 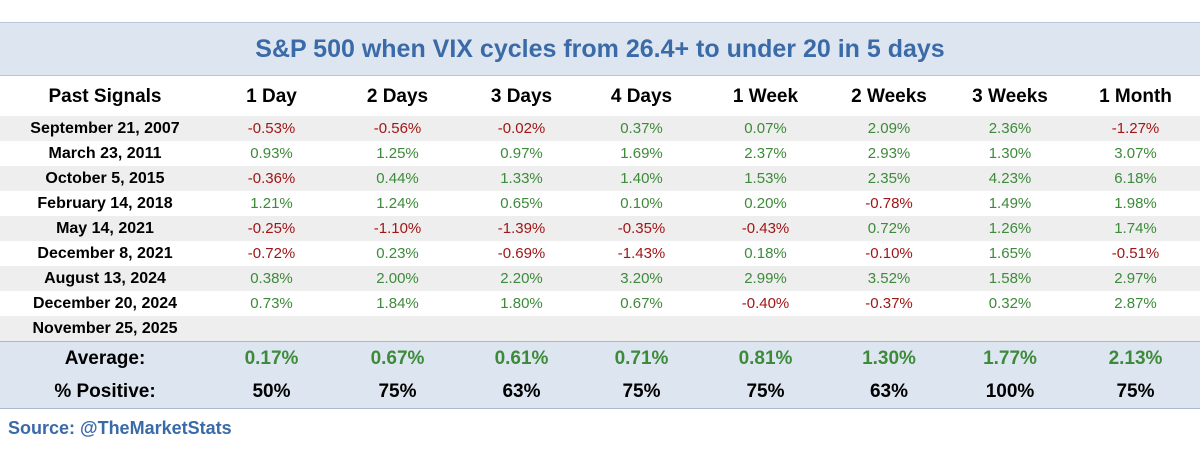 What do you see at coordinates (889, 303) in the screenshot?
I see `return-cell: -0.37%` at bounding box center [889, 303].